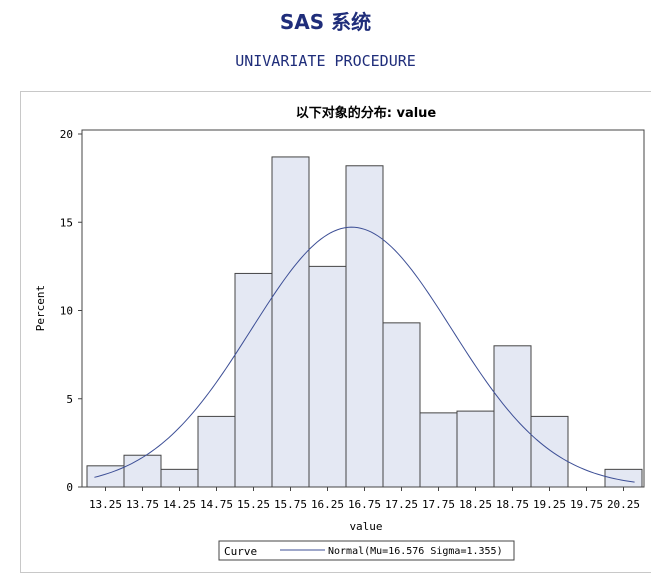  I want to click on x-tick-label: 15.25, so click(253, 504).